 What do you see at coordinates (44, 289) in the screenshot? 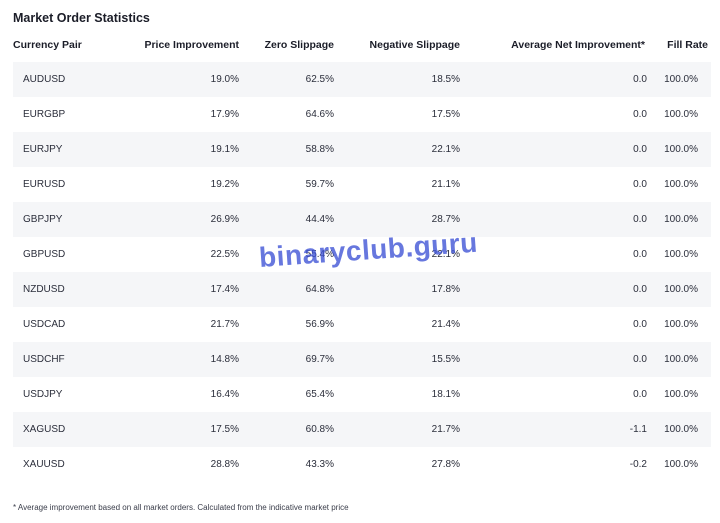
I see `cell-currency-pair: NZDUSD` at bounding box center [44, 289].